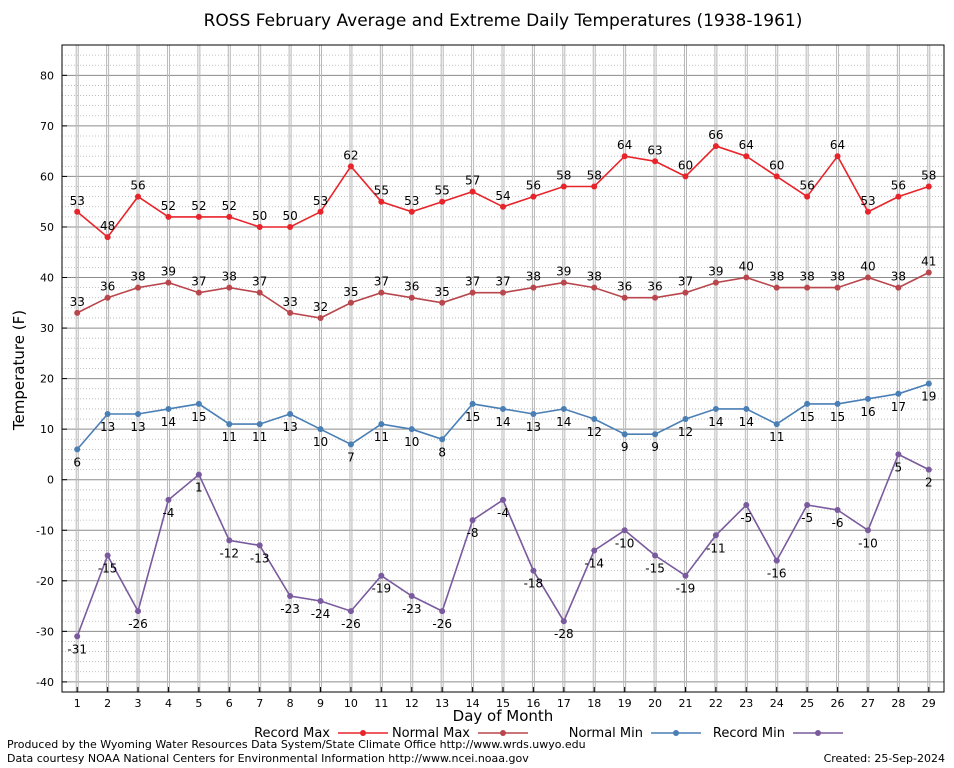 Image resolution: width=954 pixels, height=768 pixels. Describe the element at coordinates (292, 733) in the screenshot. I see `record-max-legend-label: Record Max` at that location.